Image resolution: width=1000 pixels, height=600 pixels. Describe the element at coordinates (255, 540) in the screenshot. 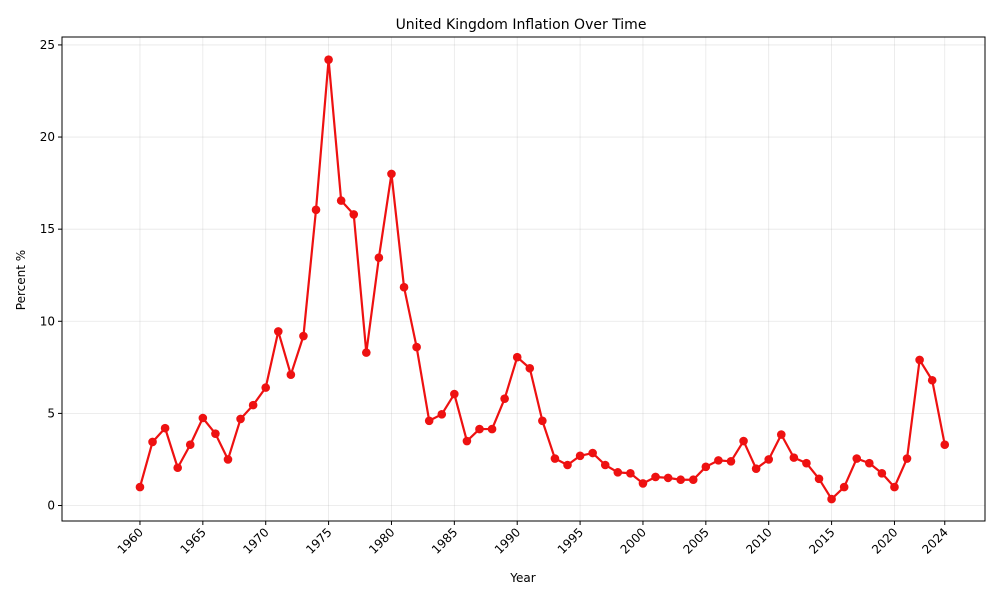

I see `x-tick-label: 1970` at that location.